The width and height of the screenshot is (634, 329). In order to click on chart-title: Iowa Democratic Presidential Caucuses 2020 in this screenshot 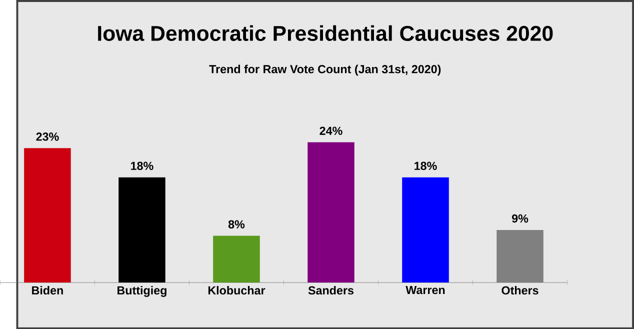, I will do `click(325, 33)`.